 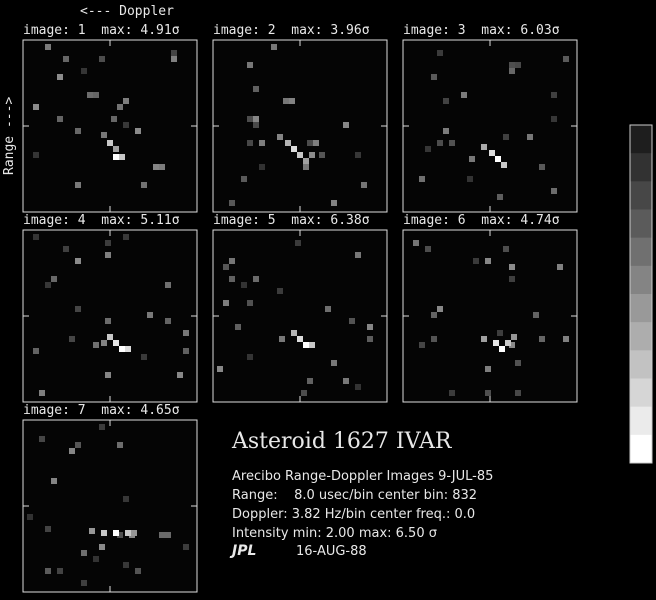 What do you see at coordinates (101, 410) in the screenshot?
I see `panel-label: image: 7 max: 4.65σ` at bounding box center [101, 410].